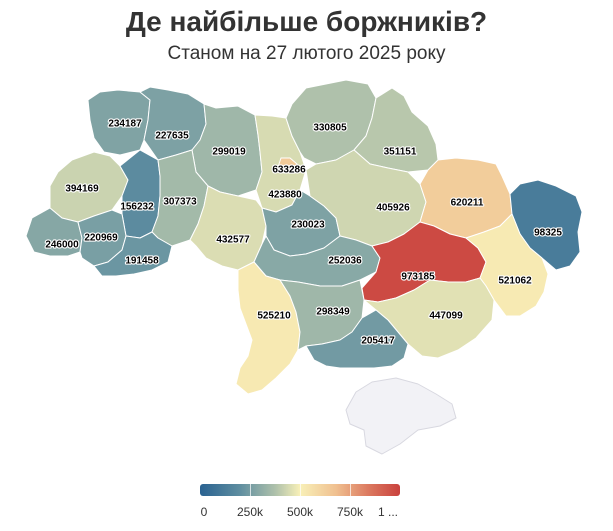 This screenshot has width=613, height=531. Describe the element at coordinates (333, 312) in the screenshot. I see `value-label-mykolaiv: 298349` at that location.